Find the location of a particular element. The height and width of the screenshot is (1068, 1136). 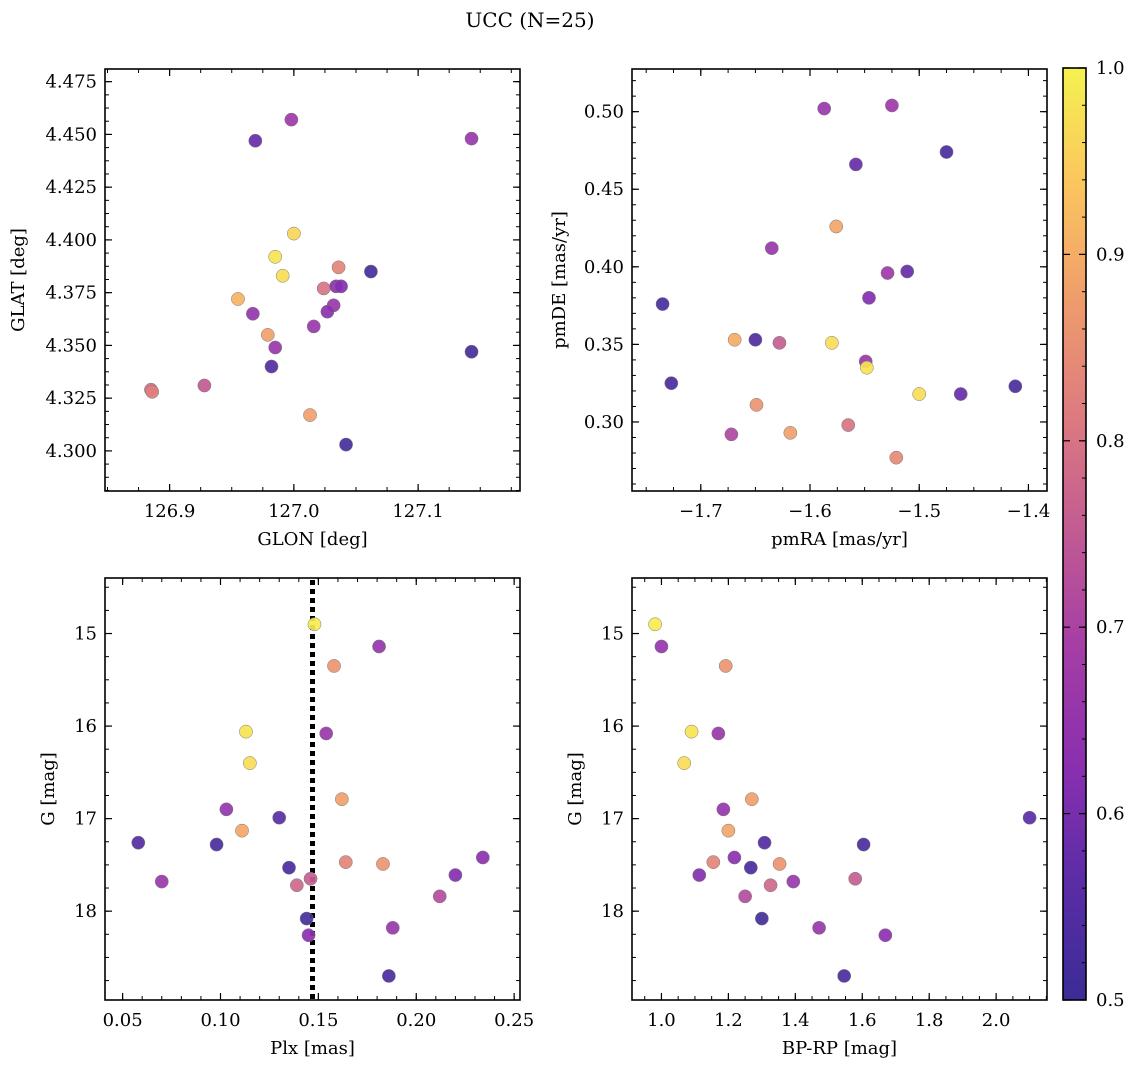

y-tick-label: 4.350 is located at coordinates (71, 345).